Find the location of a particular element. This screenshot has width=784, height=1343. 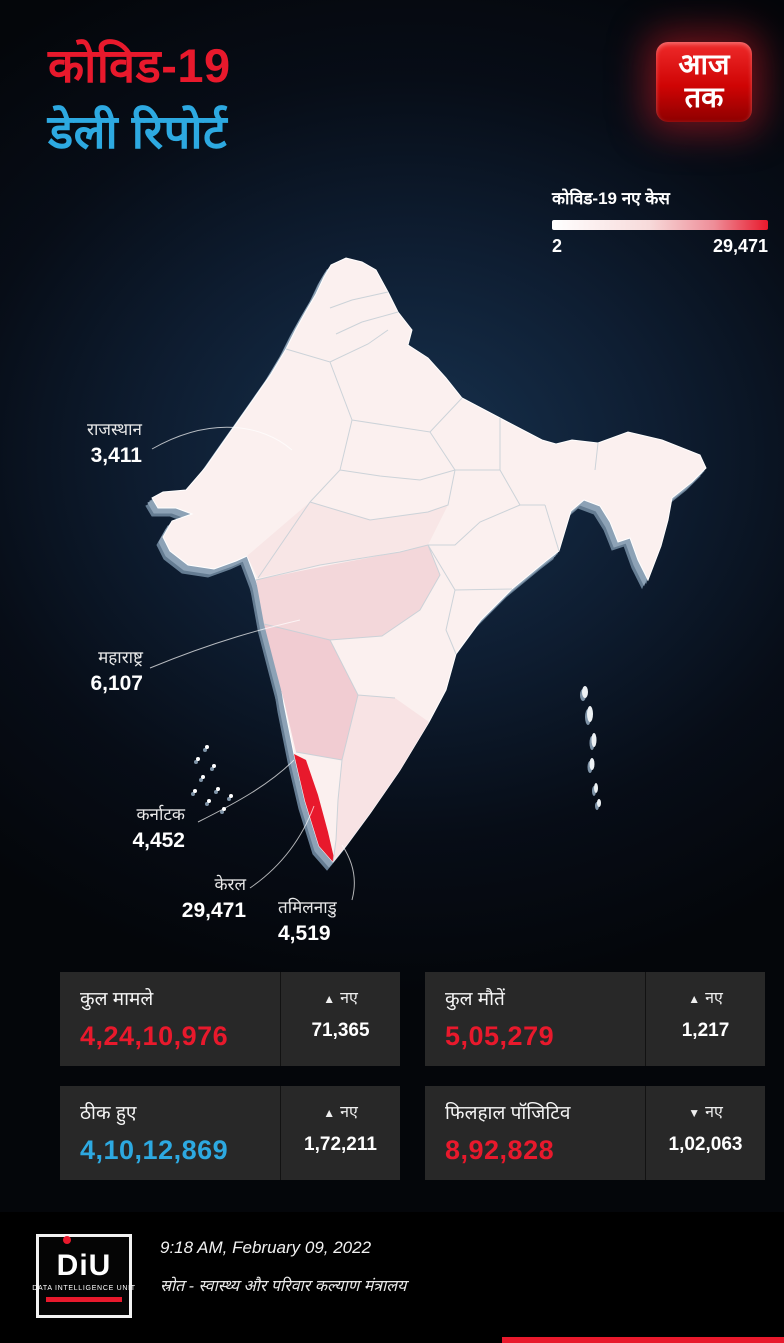

diu-logo-red-dot is located at coordinates (67, 1240).